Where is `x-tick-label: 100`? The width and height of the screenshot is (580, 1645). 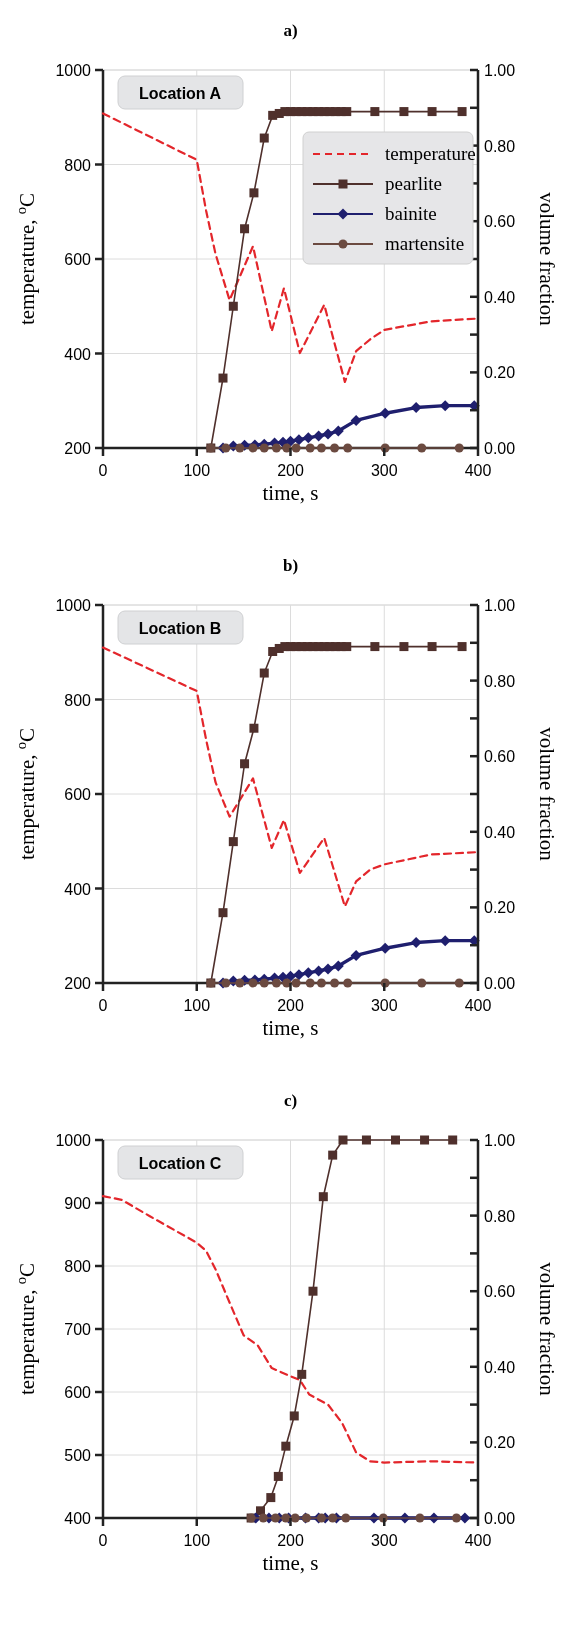 x-tick-label: 100 is located at coordinates (197, 470).